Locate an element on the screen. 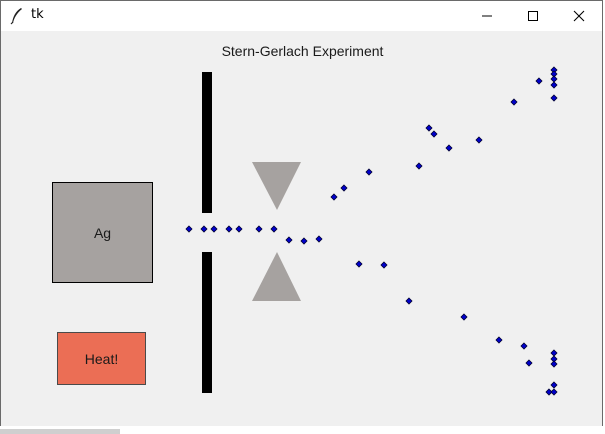 Image resolution: width=605 pixels, height=434 pixels. heat-button: Heat! is located at coordinates (101, 358).